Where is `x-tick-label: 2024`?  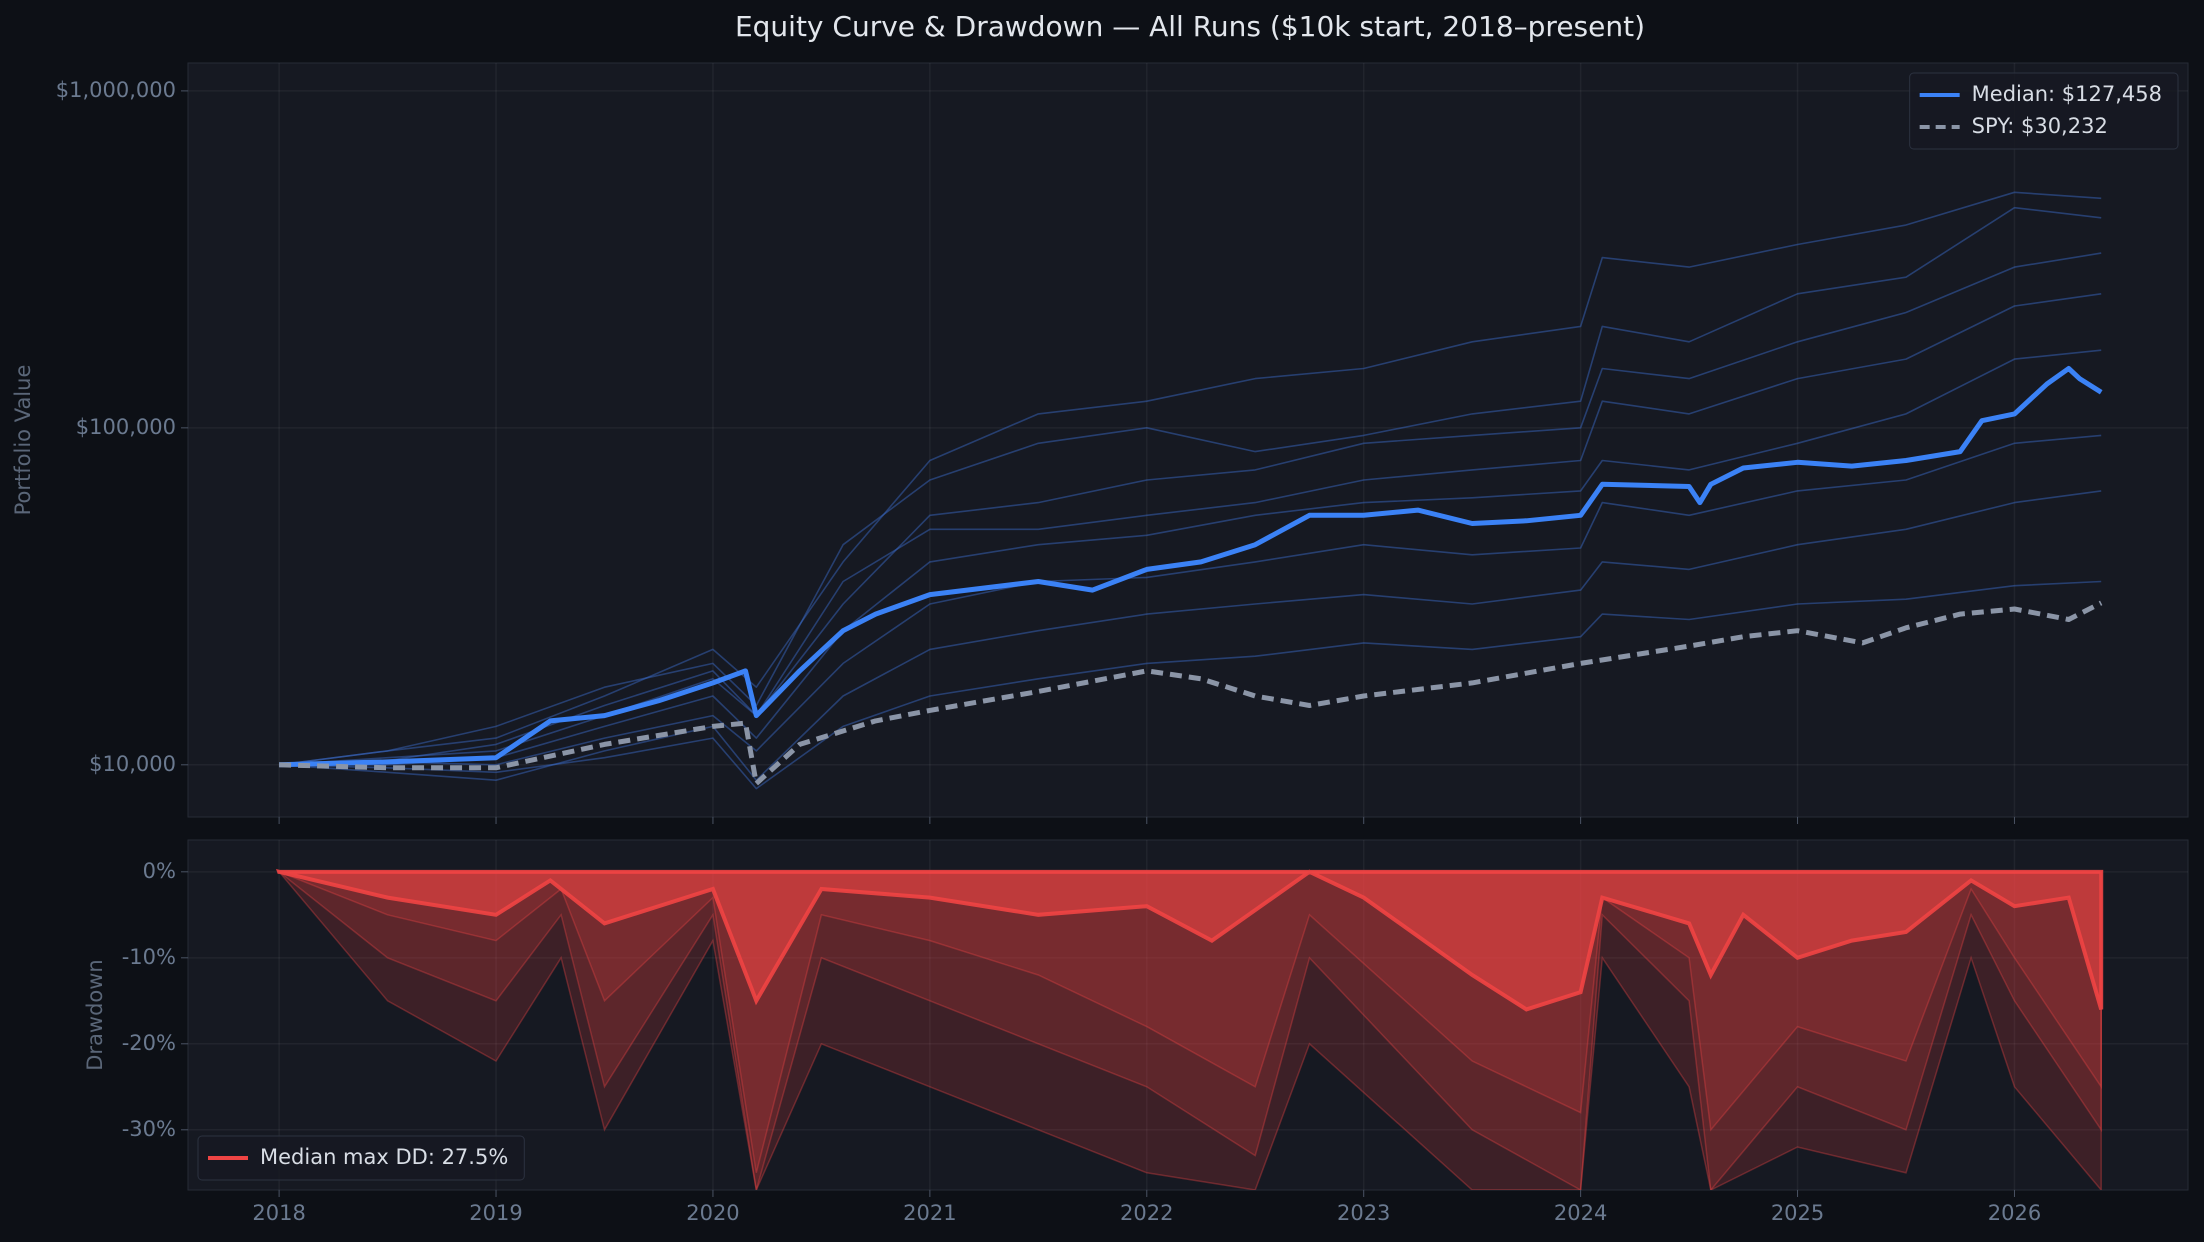 x-tick-label: 2024 is located at coordinates (1580, 1213).